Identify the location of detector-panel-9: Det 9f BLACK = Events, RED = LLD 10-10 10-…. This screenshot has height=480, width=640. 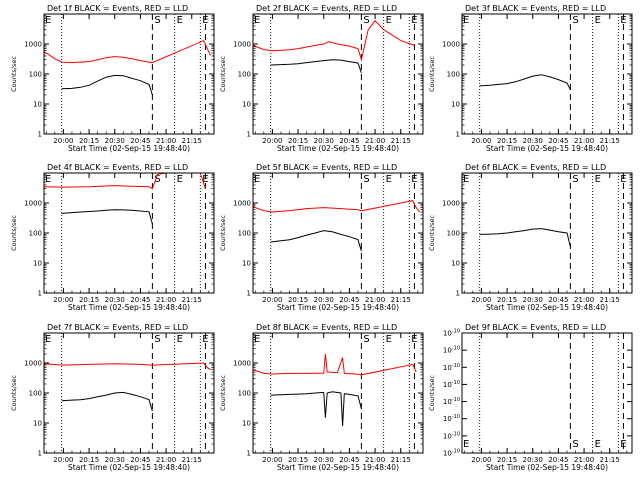
(530, 397).